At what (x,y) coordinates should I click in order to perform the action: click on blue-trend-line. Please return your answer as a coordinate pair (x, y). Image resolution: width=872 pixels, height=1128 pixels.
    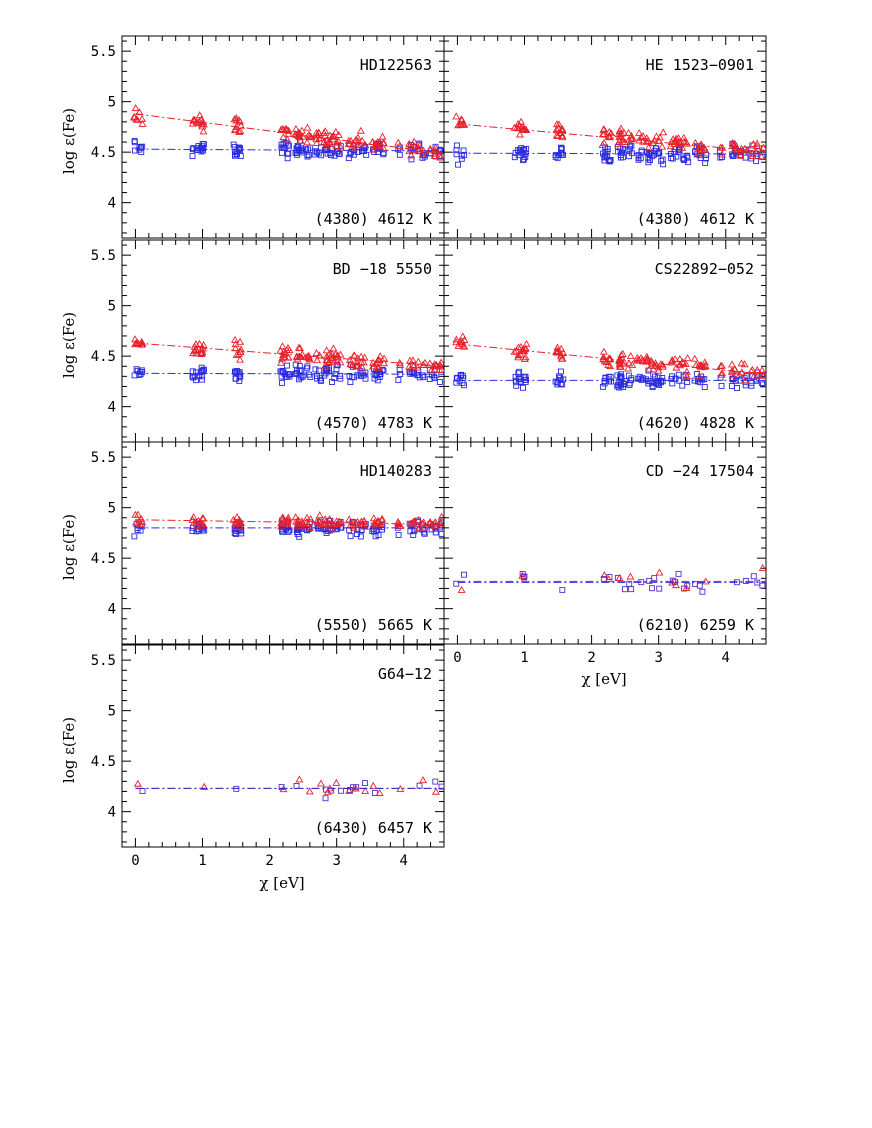
    Looking at the image, I should click on (289, 373).